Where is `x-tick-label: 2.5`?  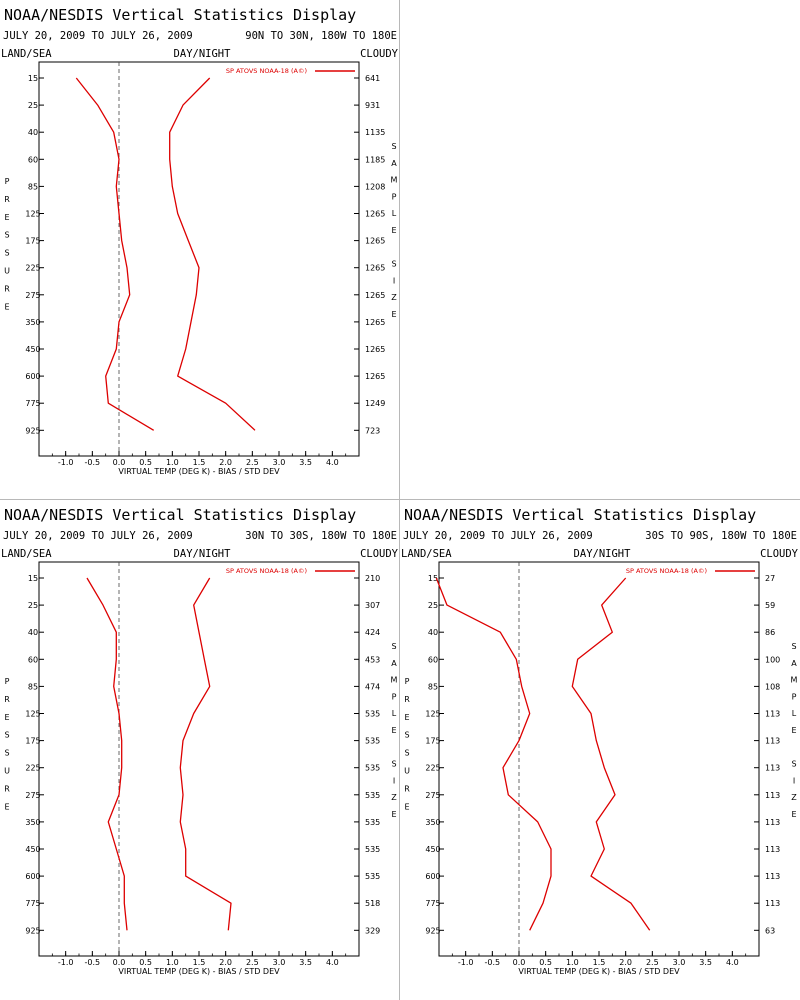 x-tick-label: 2.5 is located at coordinates (252, 962).